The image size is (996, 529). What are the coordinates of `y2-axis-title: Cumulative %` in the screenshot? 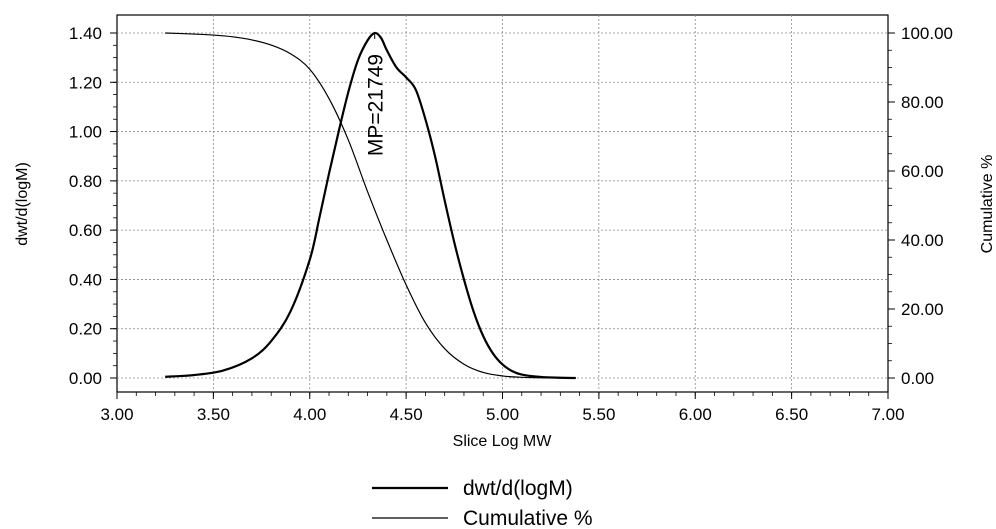 It's located at (987, 204).